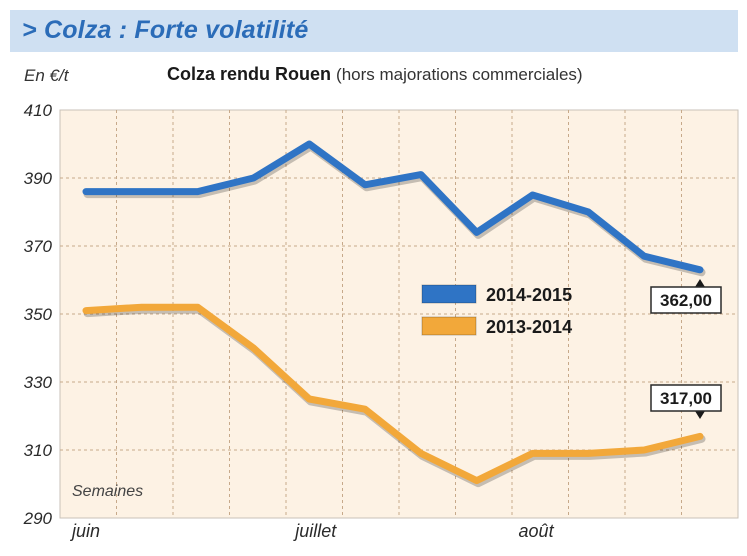 The image size is (747, 556). What do you see at coordinates (38, 450) in the screenshot?
I see `y-tick-label: 310` at bounding box center [38, 450].